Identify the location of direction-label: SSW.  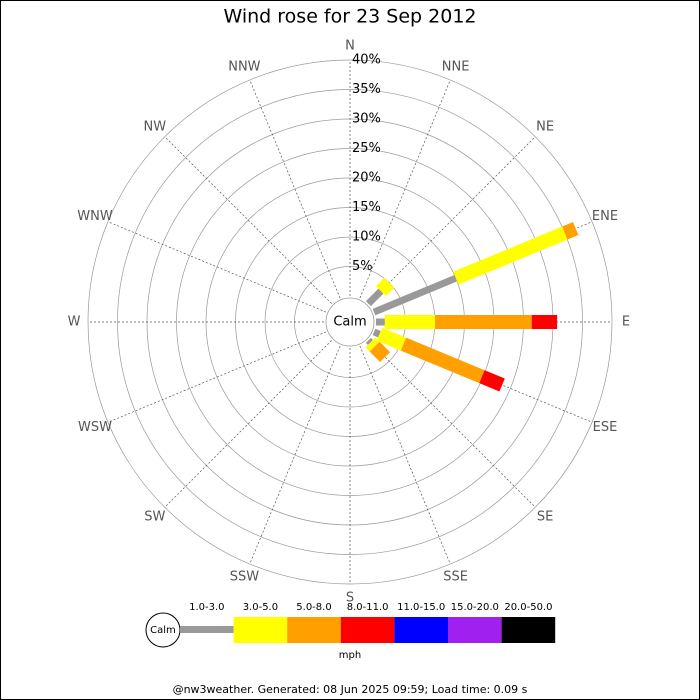
(245, 576).